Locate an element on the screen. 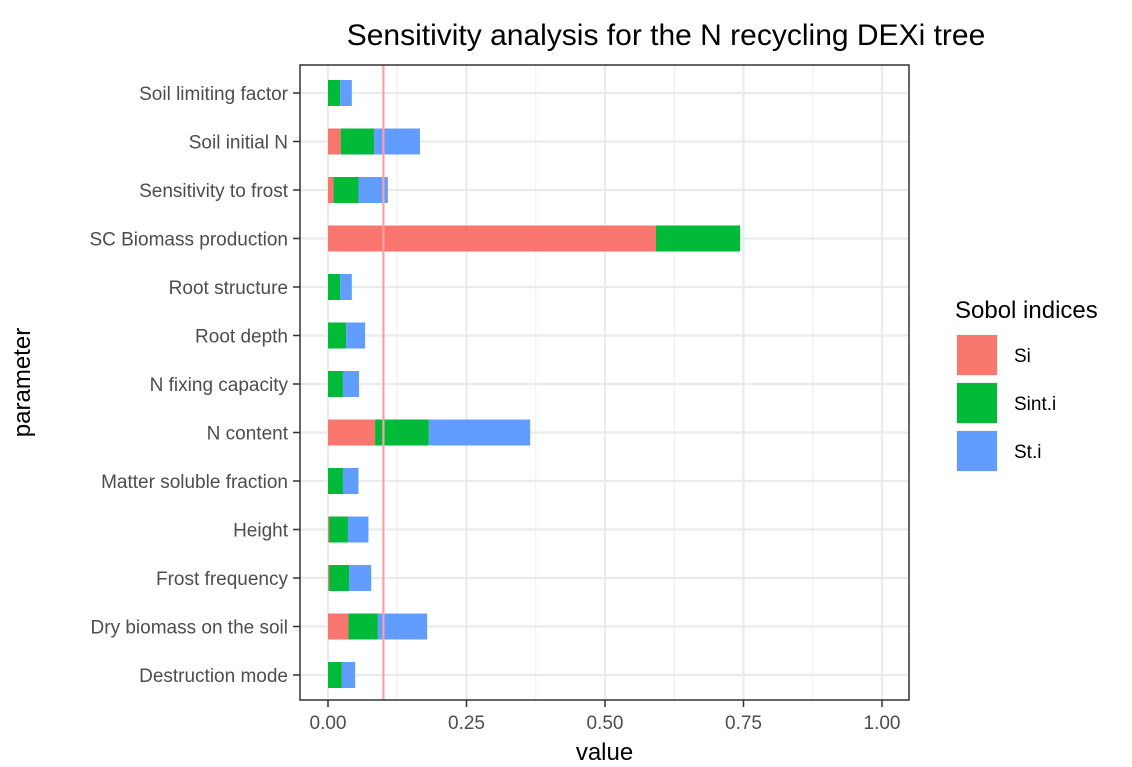 The width and height of the screenshot is (1132, 767). y-axis-title: parameter is located at coordinates (22, 382).